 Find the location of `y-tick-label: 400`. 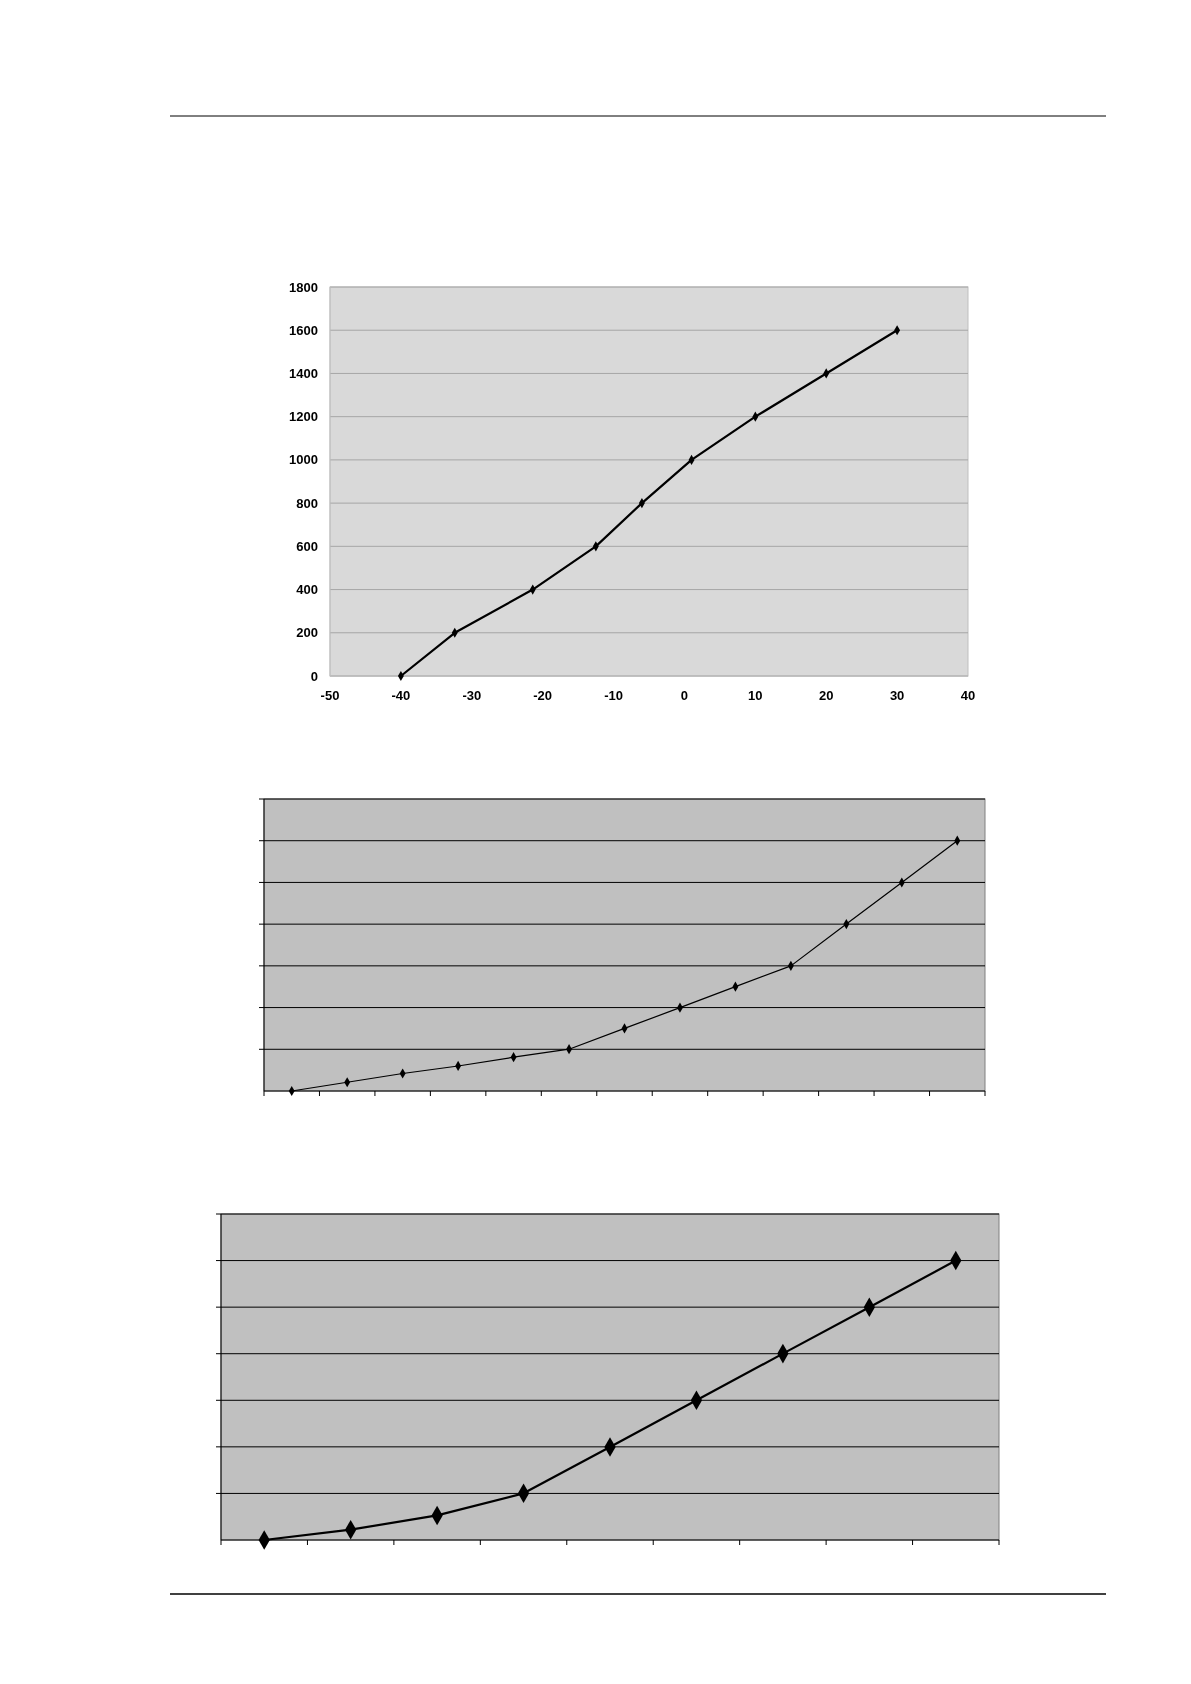

y-tick-label: 400 is located at coordinates (307, 590).